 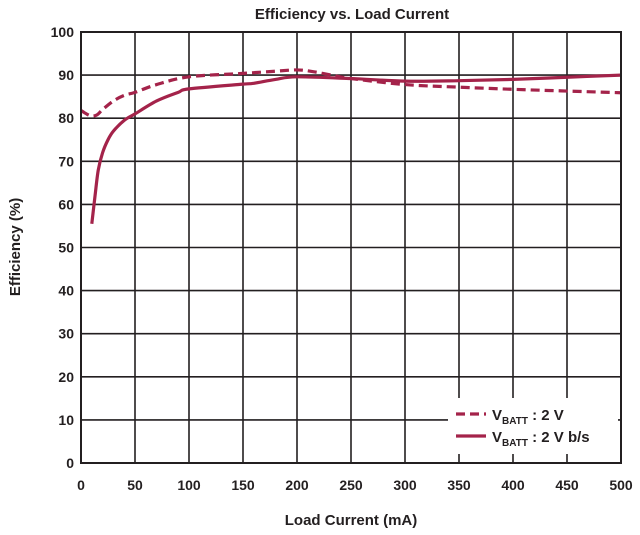 I want to click on x-tick-label: 0, so click(x=81, y=485).